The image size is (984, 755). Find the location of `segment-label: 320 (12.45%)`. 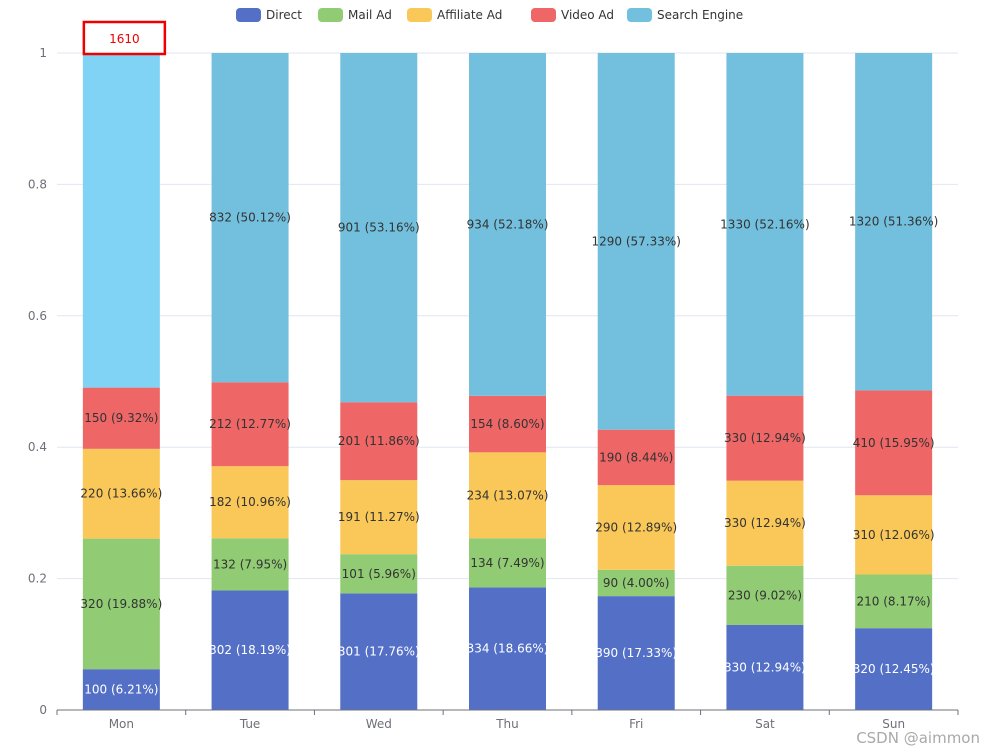

segment-label: 320 (12.45%) is located at coordinates (894, 669).